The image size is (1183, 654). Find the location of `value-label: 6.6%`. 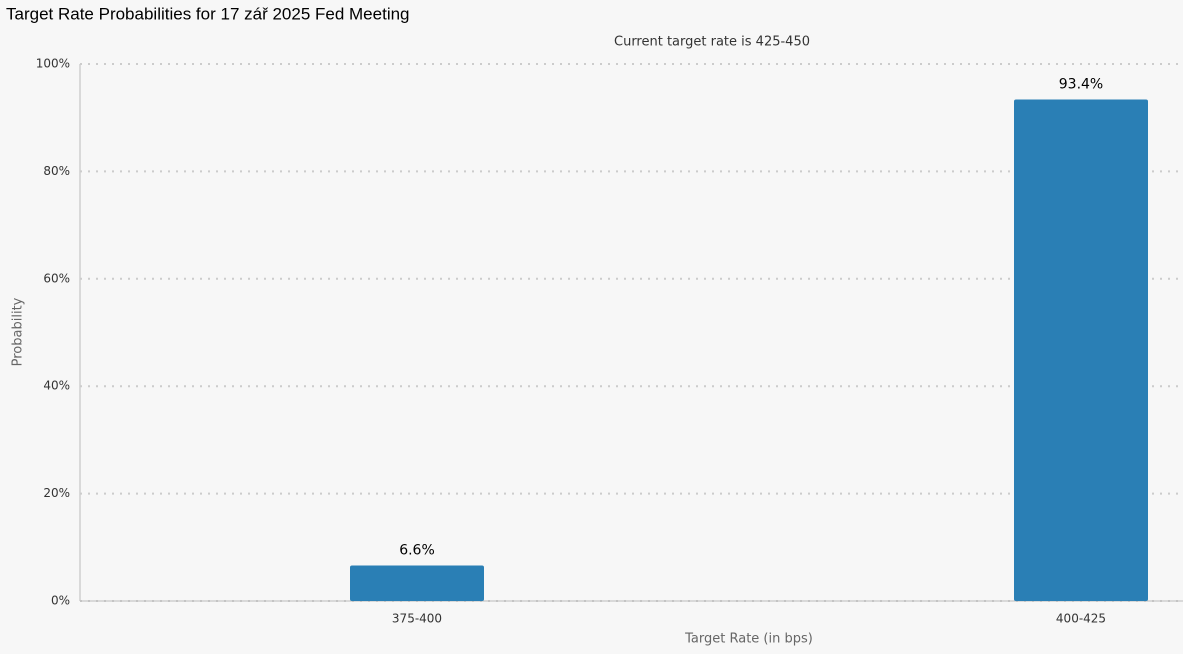

value-label: 6.6% is located at coordinates (417, 551).